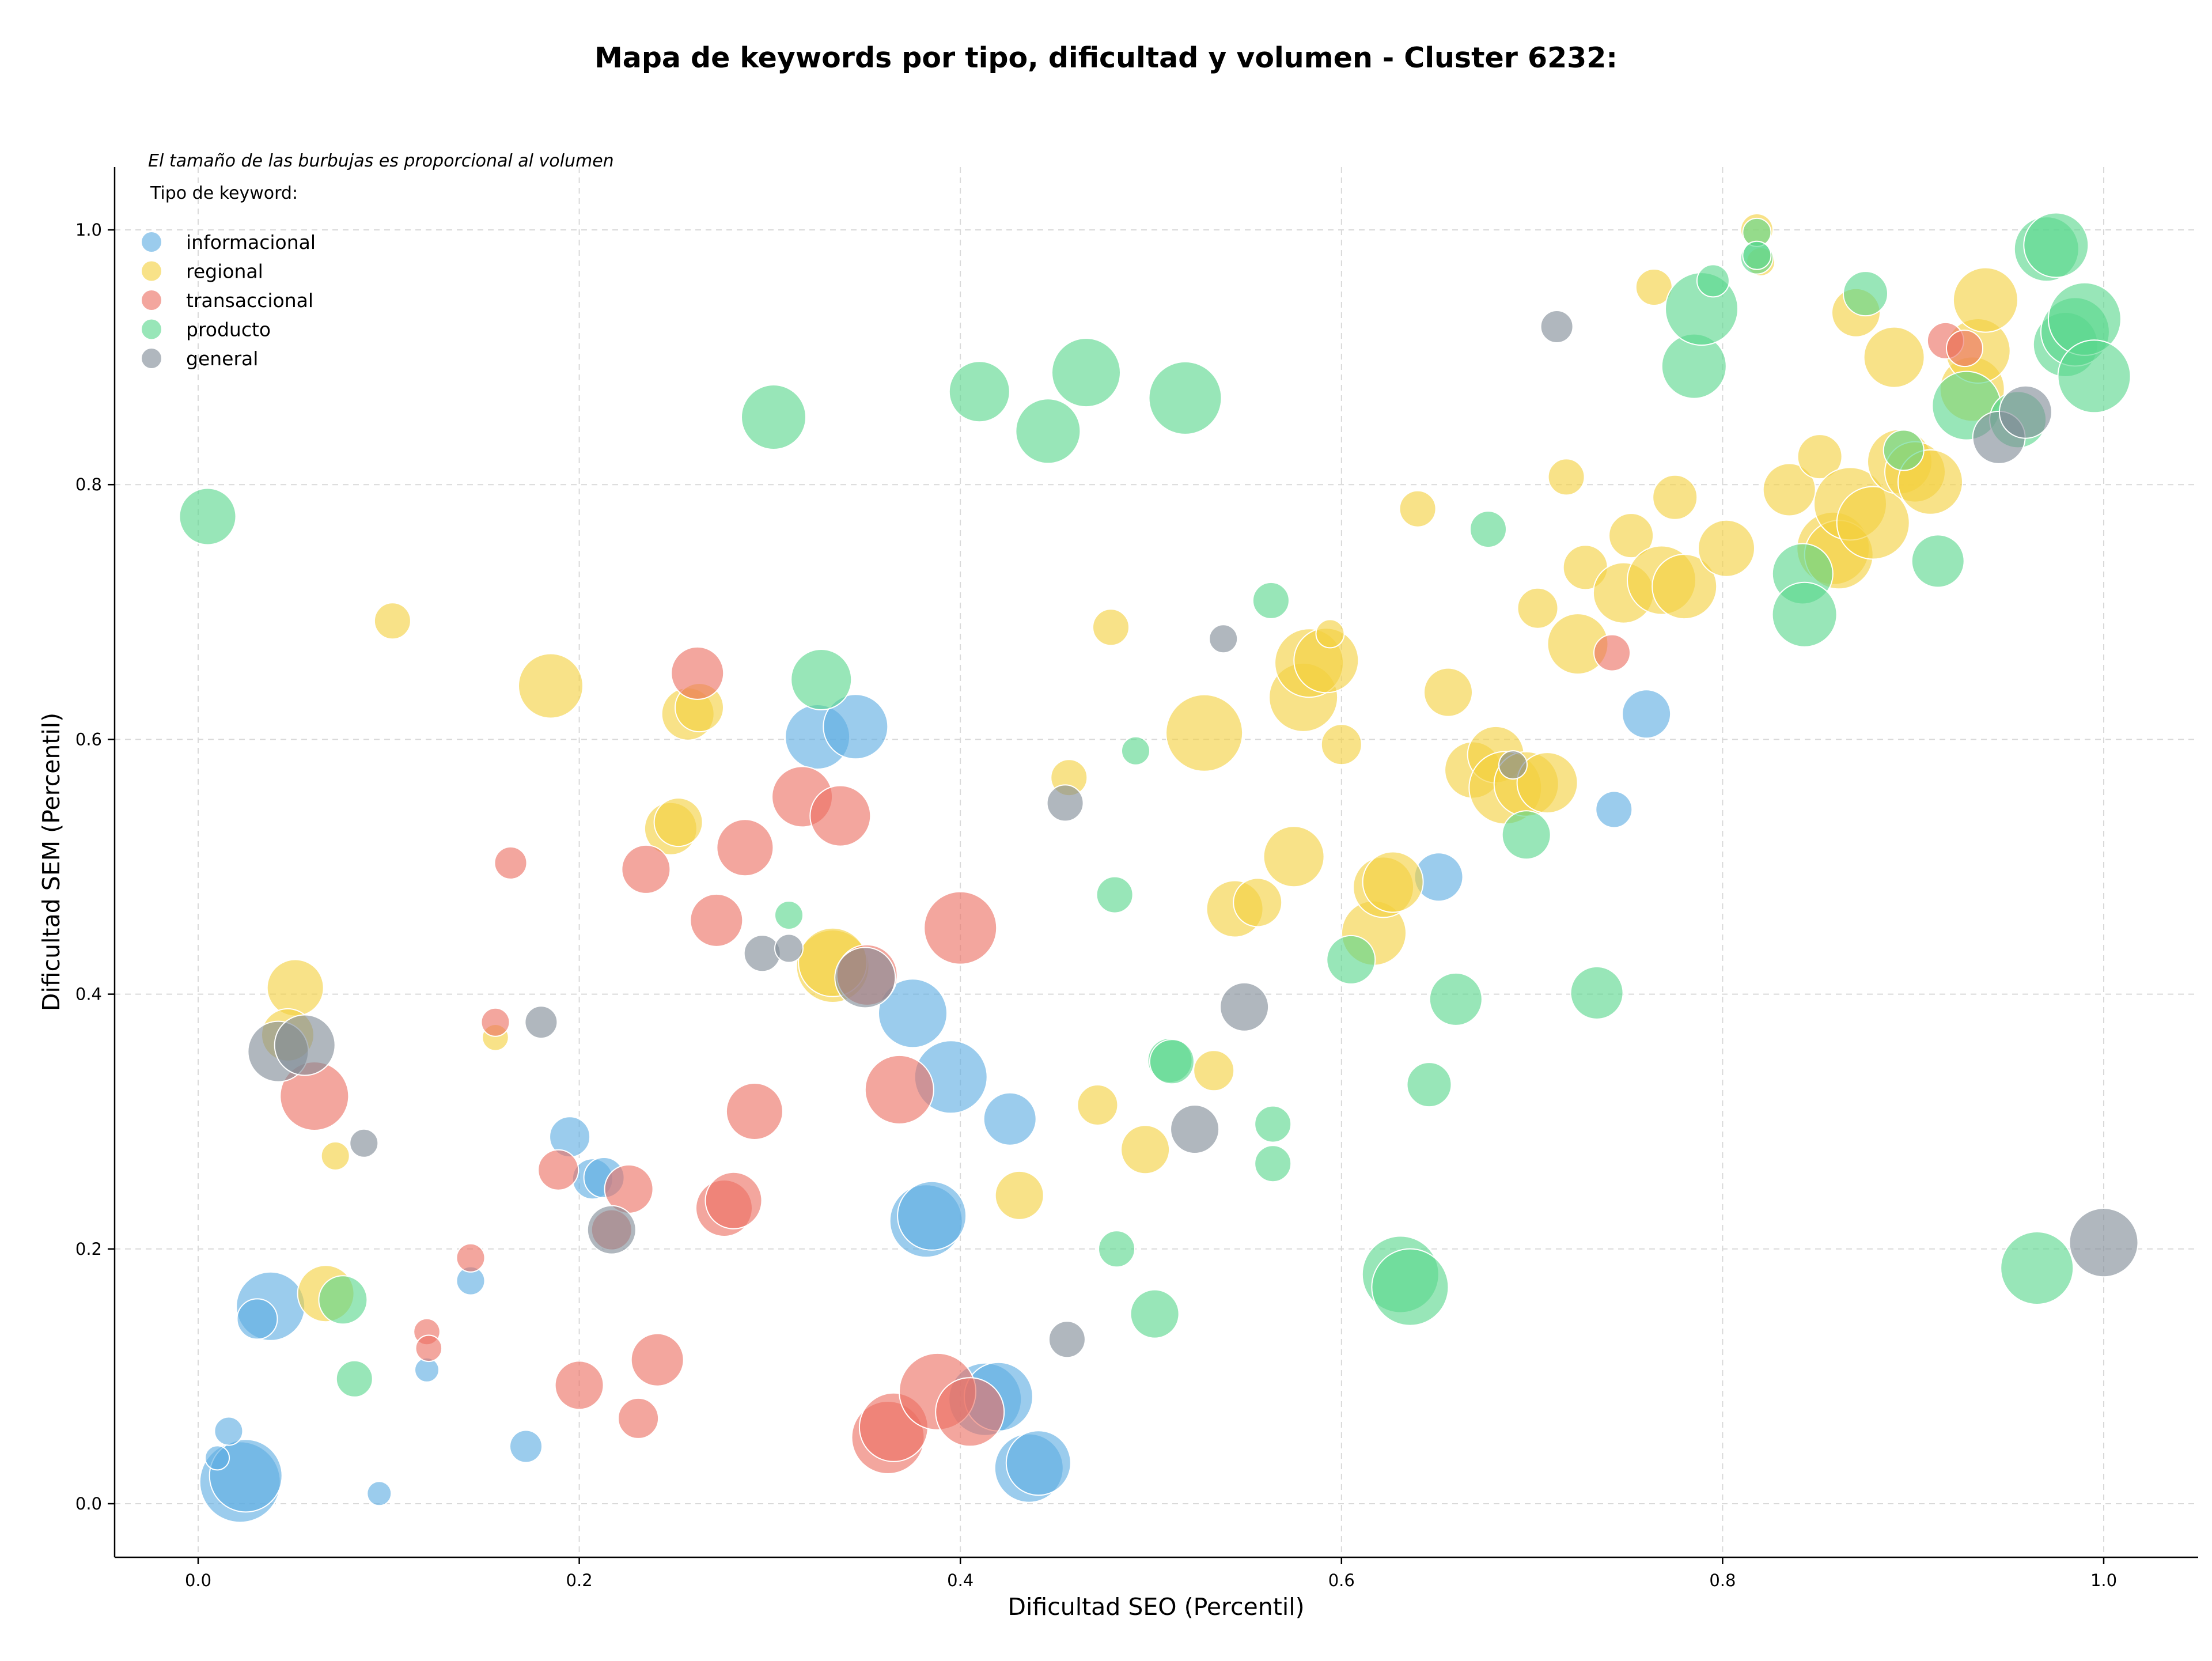  I want to click on x-tick-label: 0.8, so click(1722, 1580).